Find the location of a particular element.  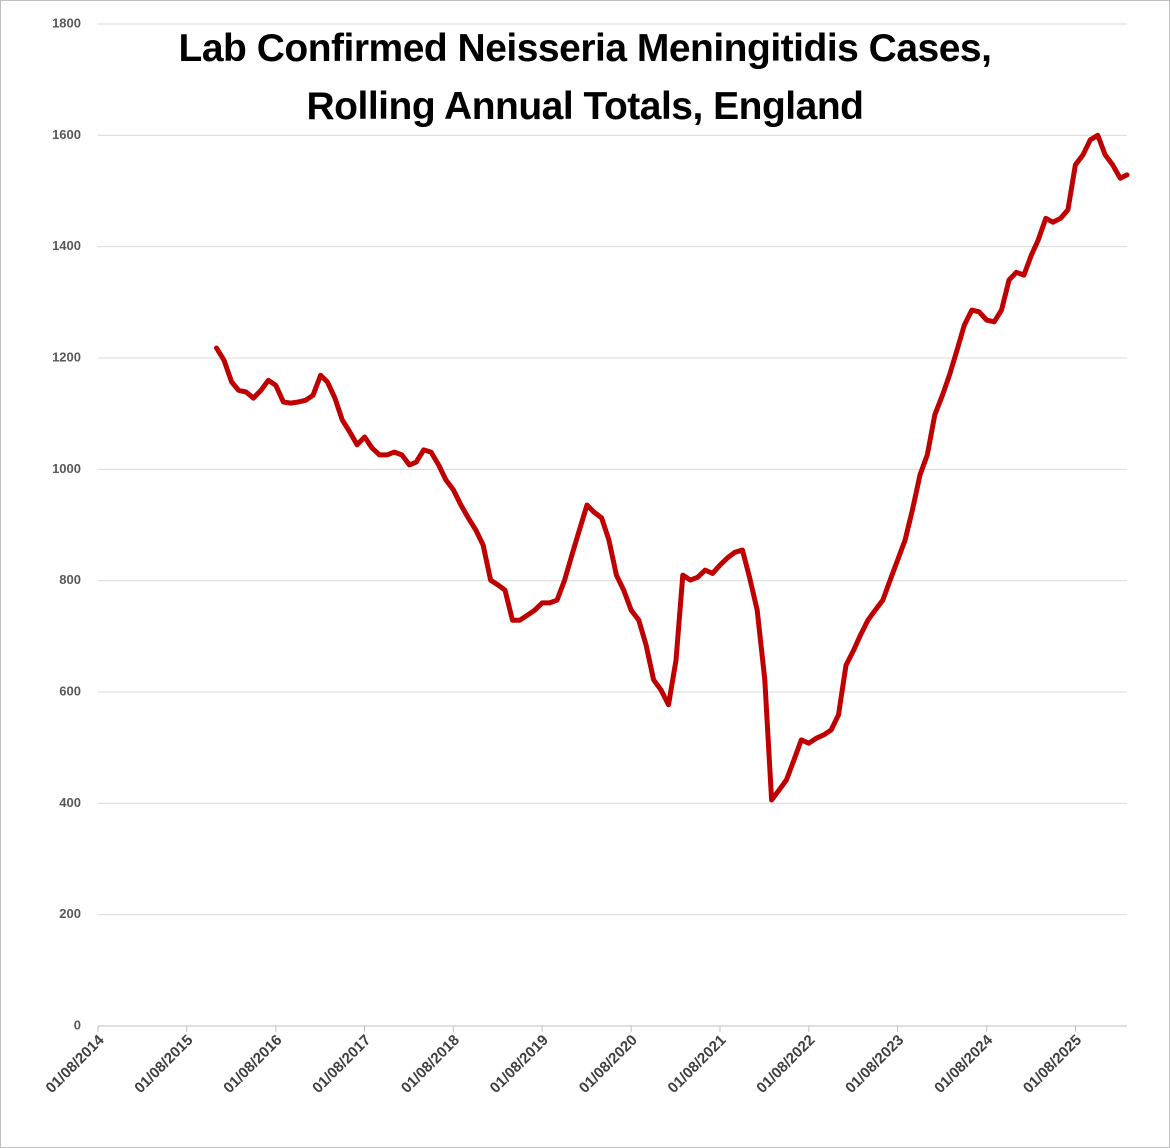

y-tick-label: 800 is located at coordinates (70, 579).